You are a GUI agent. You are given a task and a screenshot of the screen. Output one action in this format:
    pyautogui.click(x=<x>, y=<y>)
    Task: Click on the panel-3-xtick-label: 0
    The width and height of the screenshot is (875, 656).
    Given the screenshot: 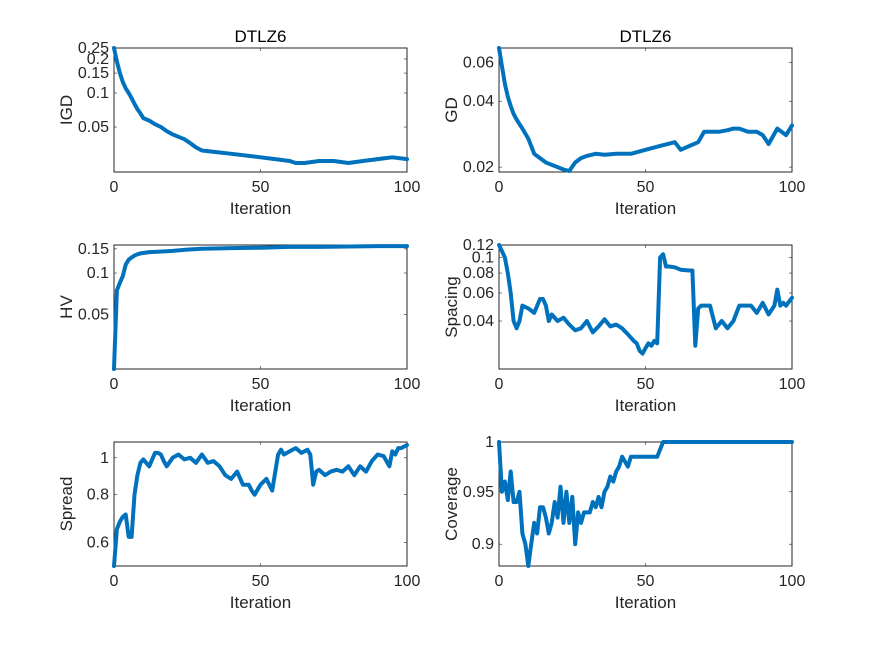 What is the action you would take?
    pyautogui.click(x=114, y=384)
    